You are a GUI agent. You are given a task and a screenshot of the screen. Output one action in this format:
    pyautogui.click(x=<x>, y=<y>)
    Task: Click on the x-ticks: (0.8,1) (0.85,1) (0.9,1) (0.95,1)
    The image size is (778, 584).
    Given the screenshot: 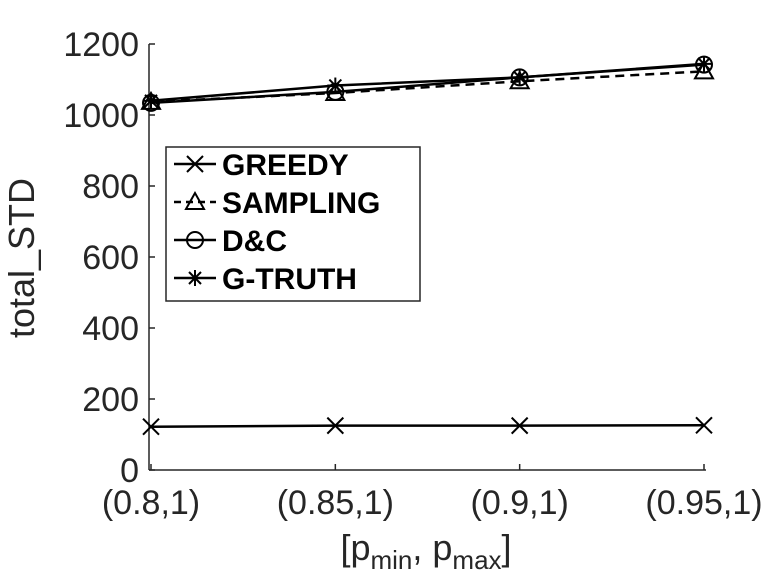 What is the action you would take?
    pyautogui.click(x=432, y=493)
    